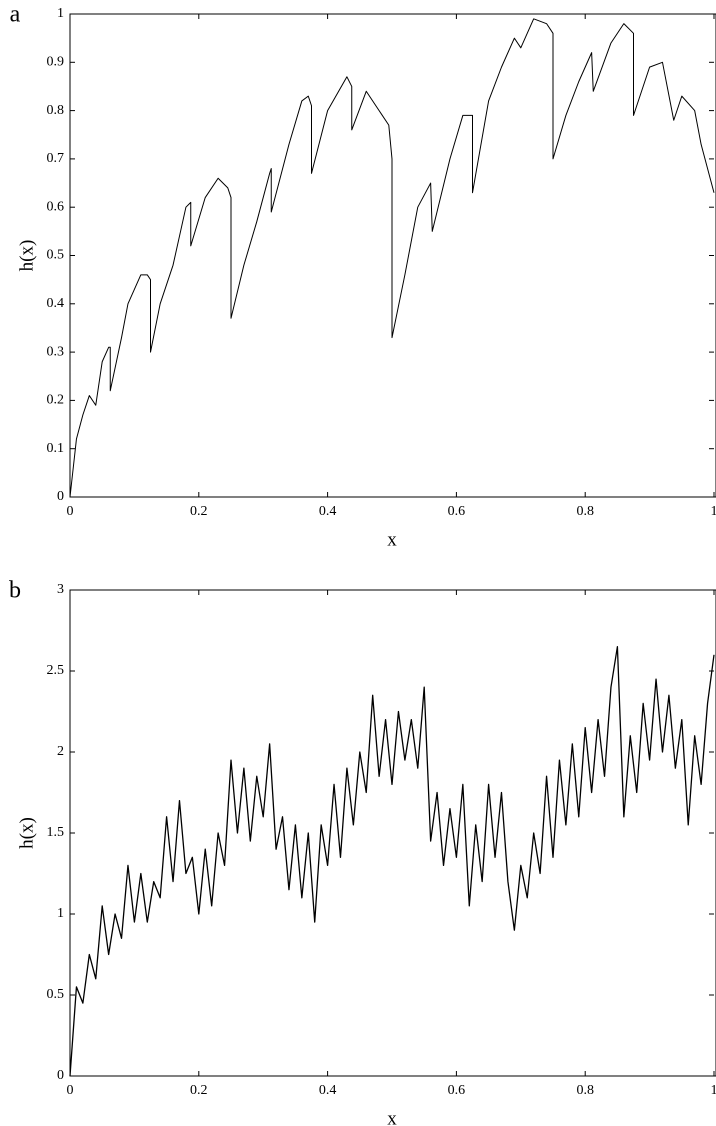 This screenshot has height=1126, width=716. I want to click on y-tick-label: 0.3, so click(56, 351).